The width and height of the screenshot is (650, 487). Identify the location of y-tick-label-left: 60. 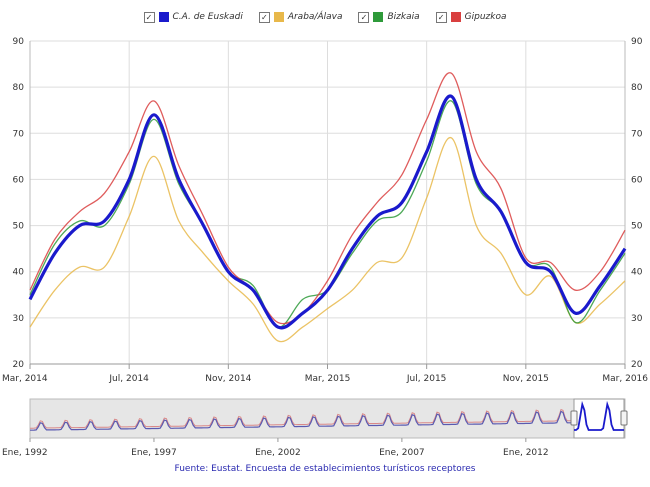
(19, 180).